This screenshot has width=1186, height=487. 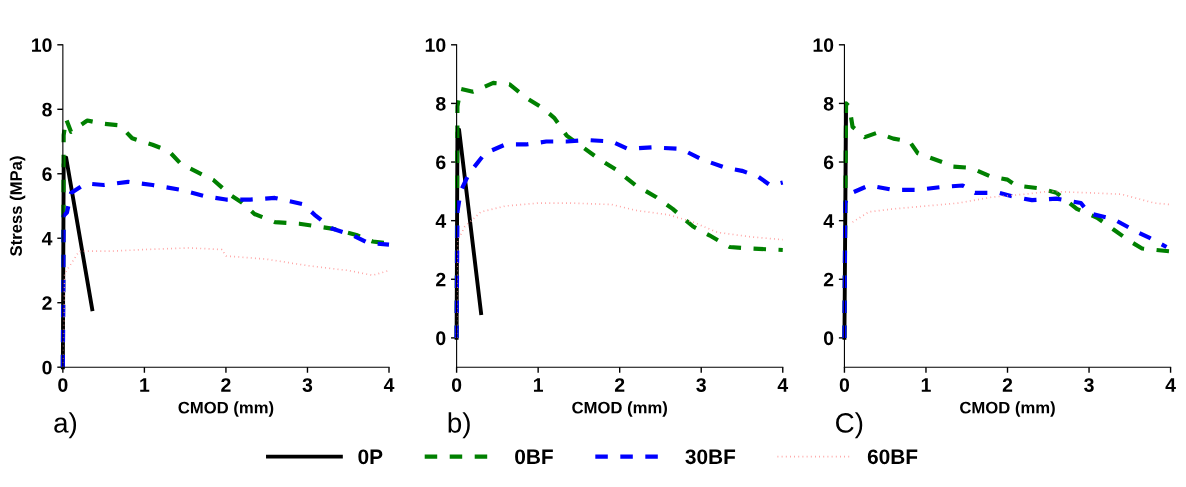 What do you see at coordinates (459, 425) in the screenshot?
I see `text: b)` at bounding box center [459, 425].